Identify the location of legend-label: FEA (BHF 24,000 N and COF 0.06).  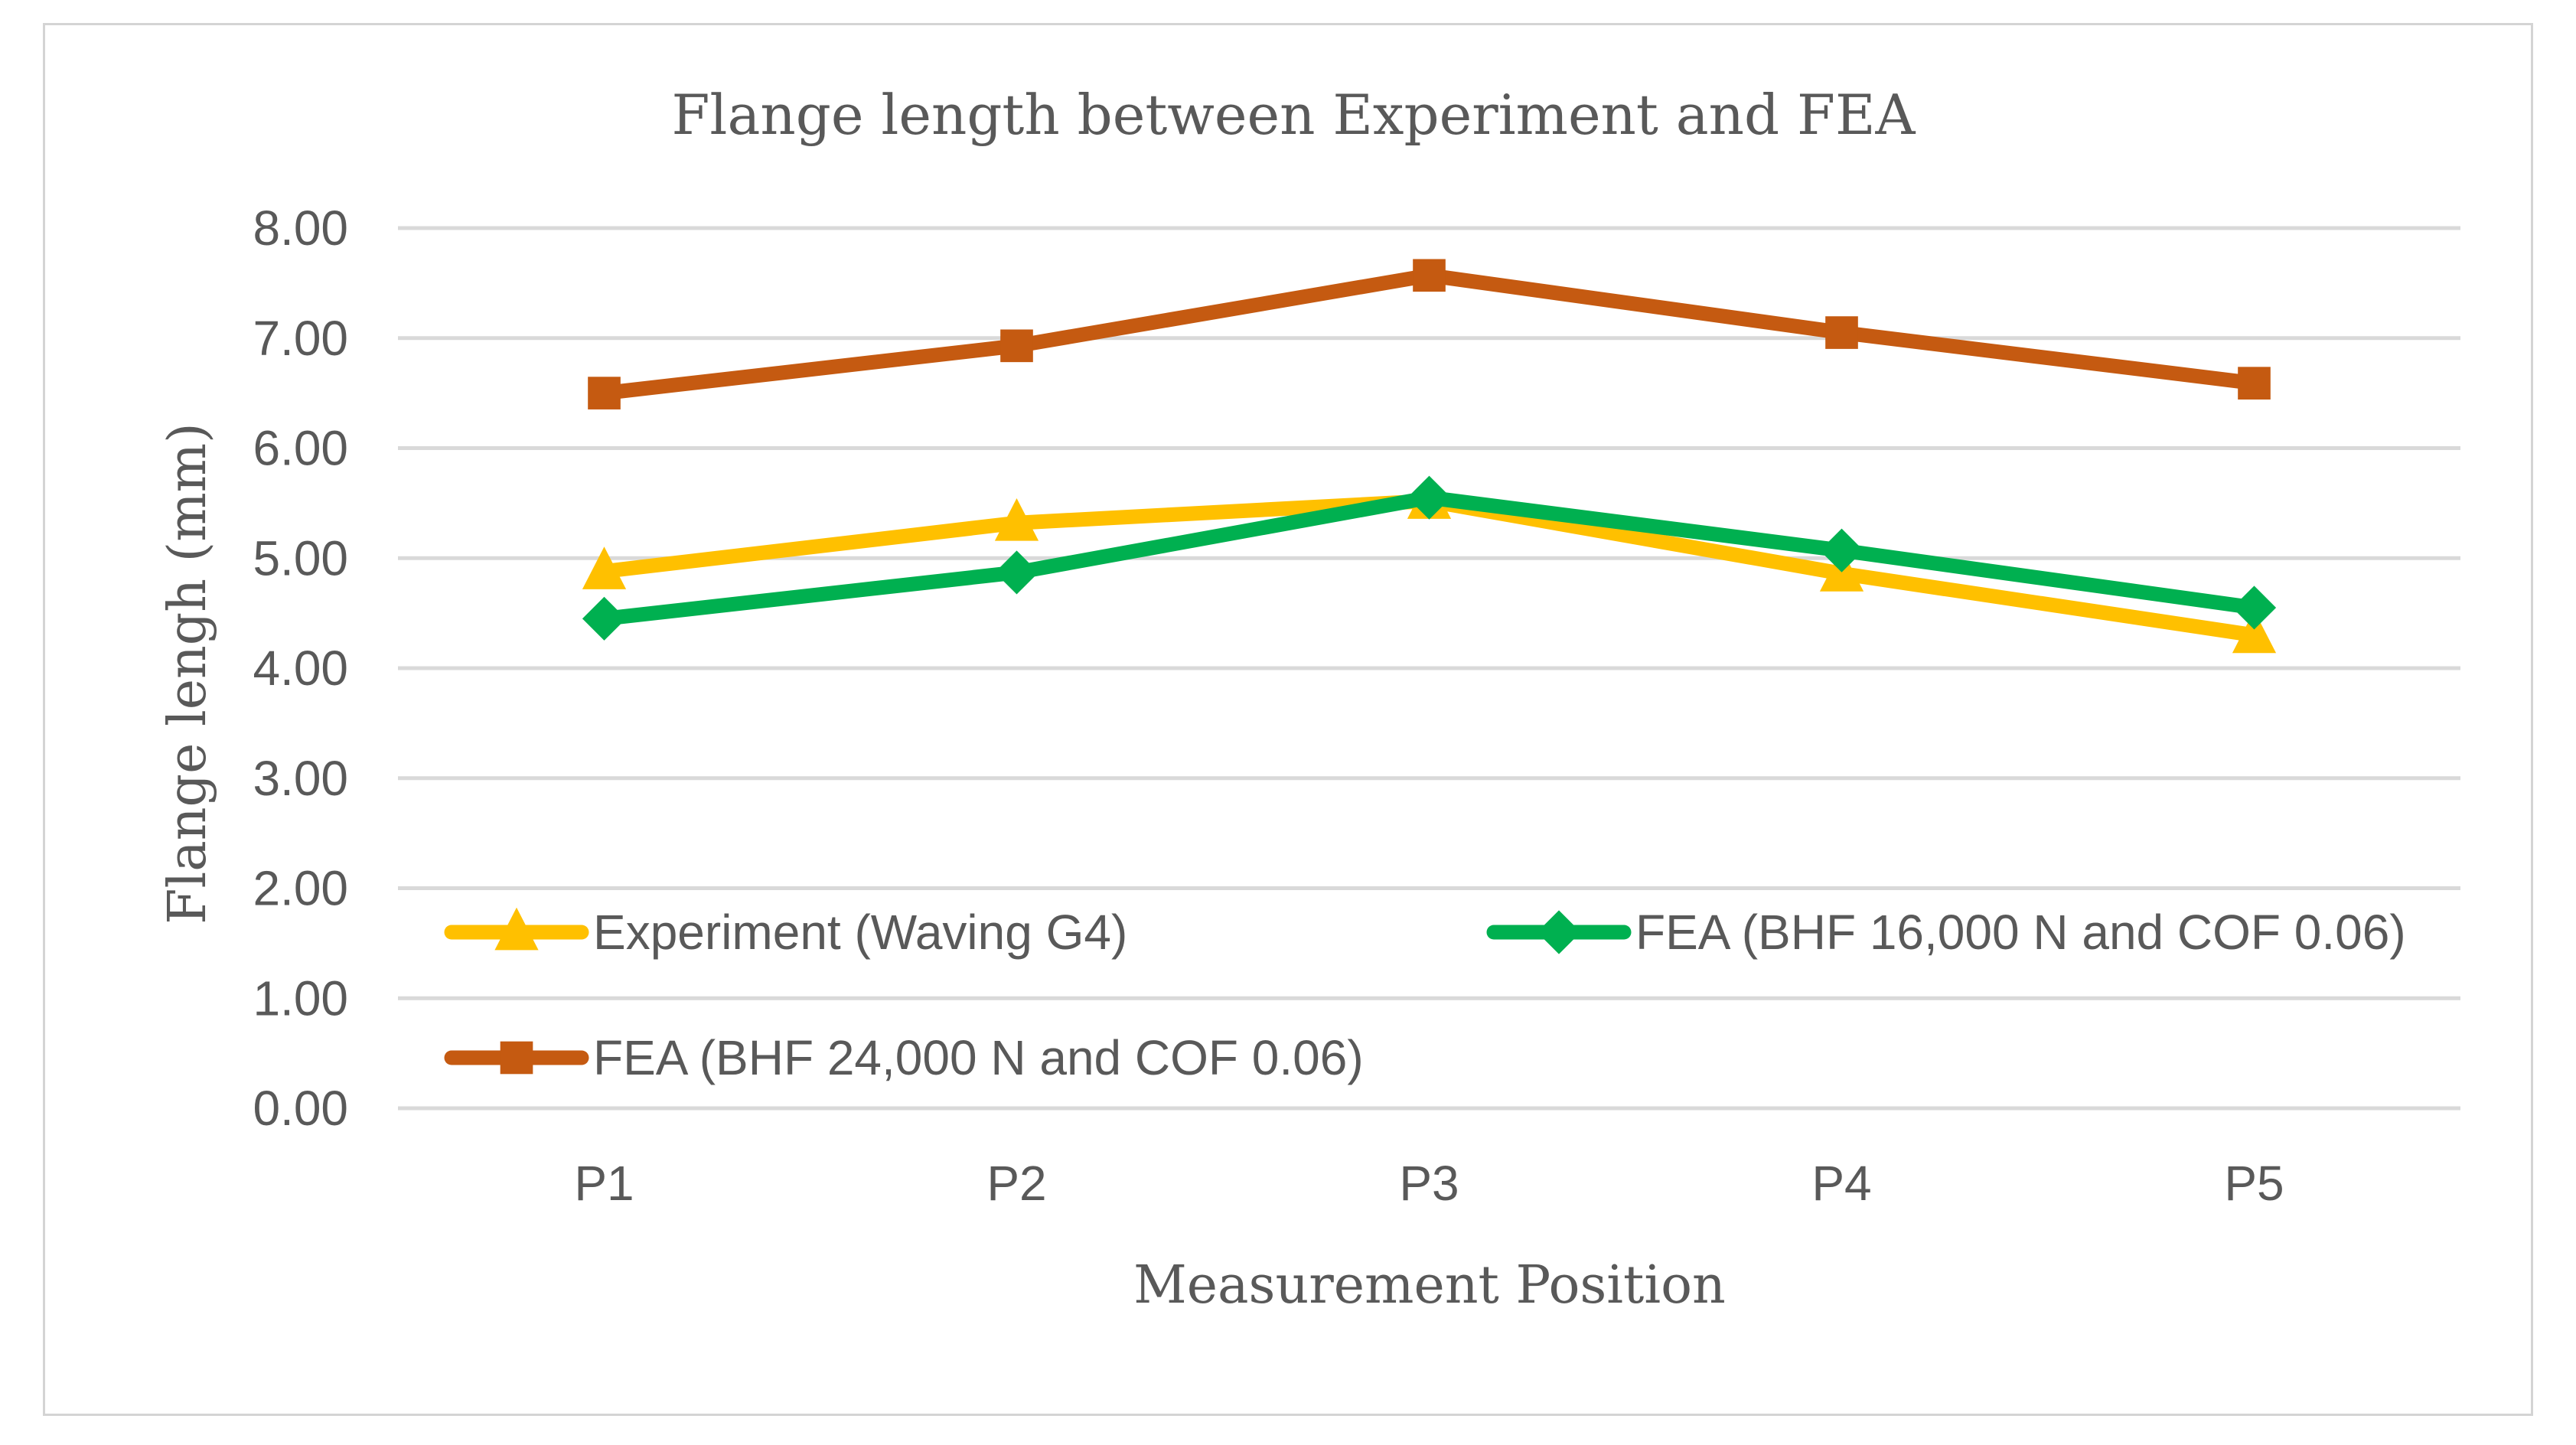
(979, 1057).